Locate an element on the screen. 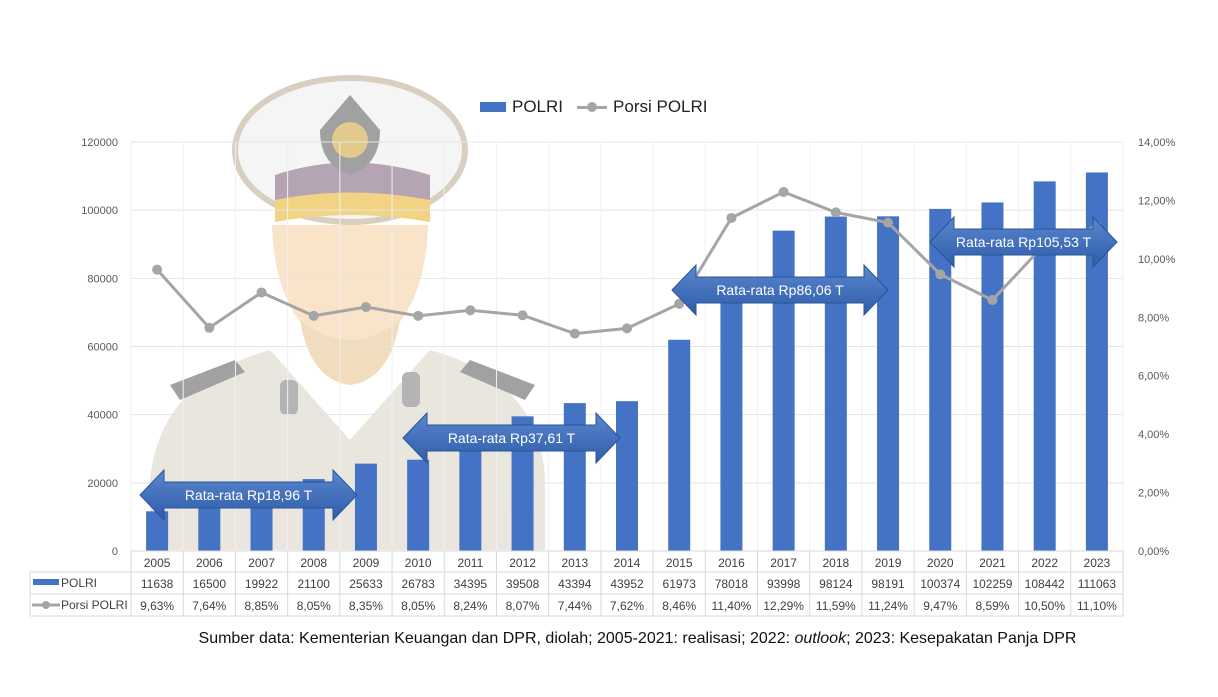 Image resolution: width=1218 pixels, height=697 pixels. right-axis-tick-label: 4,00% is located at coordinates (1153, 435).